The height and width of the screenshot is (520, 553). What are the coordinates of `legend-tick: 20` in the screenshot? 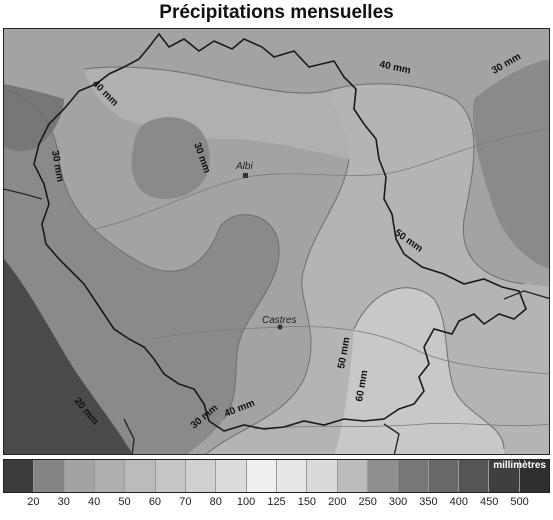 It's located at (33, 502).